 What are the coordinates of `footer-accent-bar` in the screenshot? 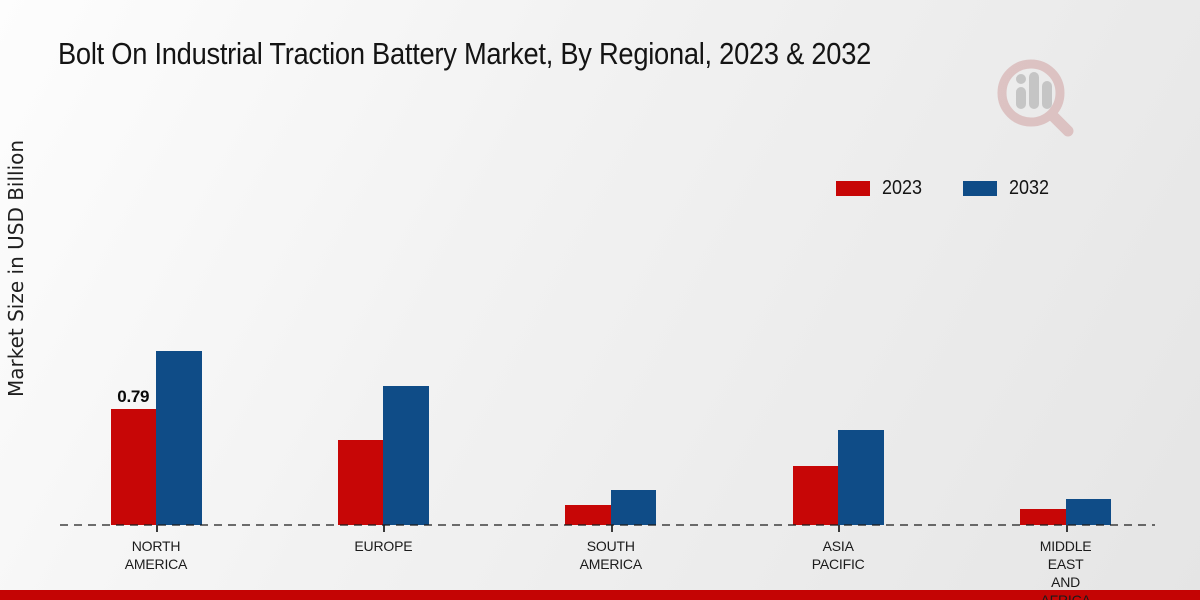 It's located at (600, 595).